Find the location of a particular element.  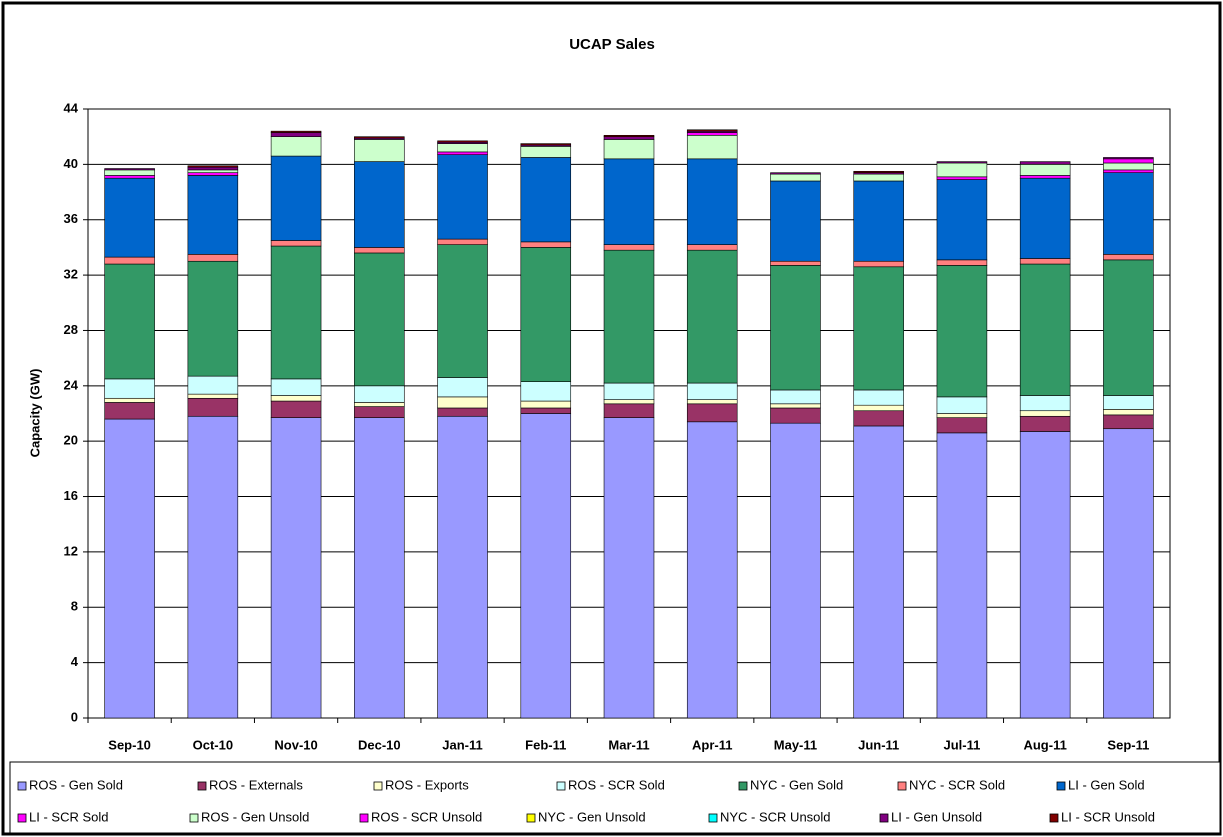

legend-label: ROS - SCR Unsold is located at coordinates (426, 816).